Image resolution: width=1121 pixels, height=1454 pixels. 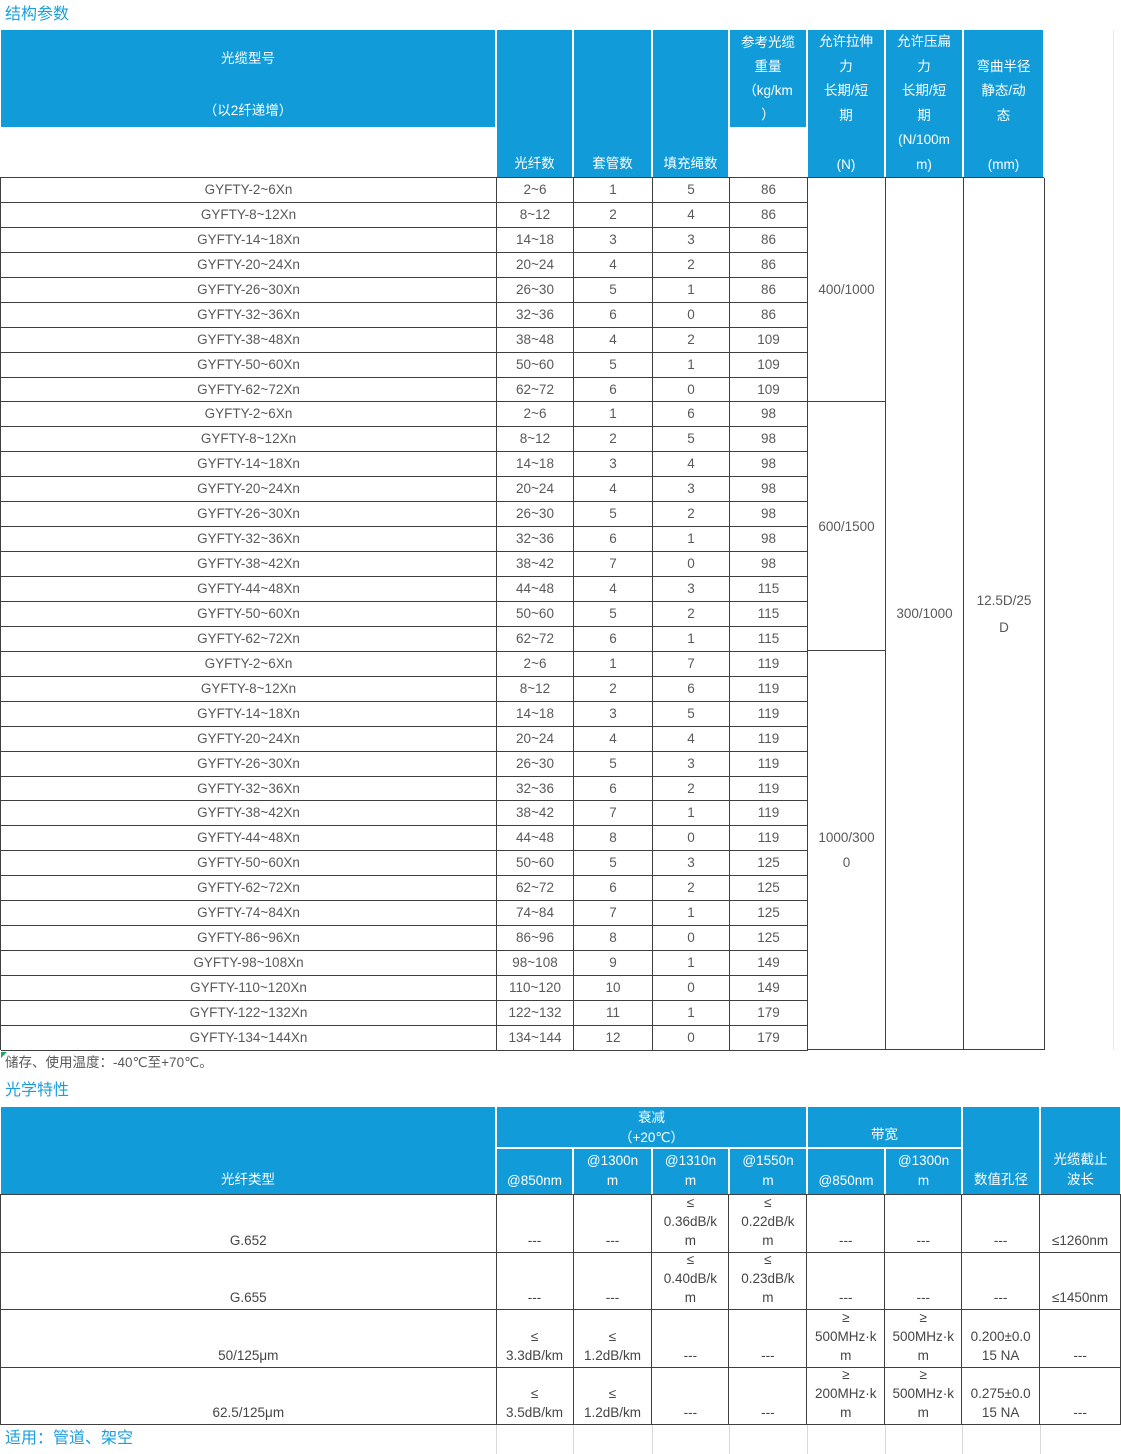 What do you see at coordinates (925, 614) in the screenshot?
I see `crush-span-cell: 300/1000` at bounding box center [925, 614].